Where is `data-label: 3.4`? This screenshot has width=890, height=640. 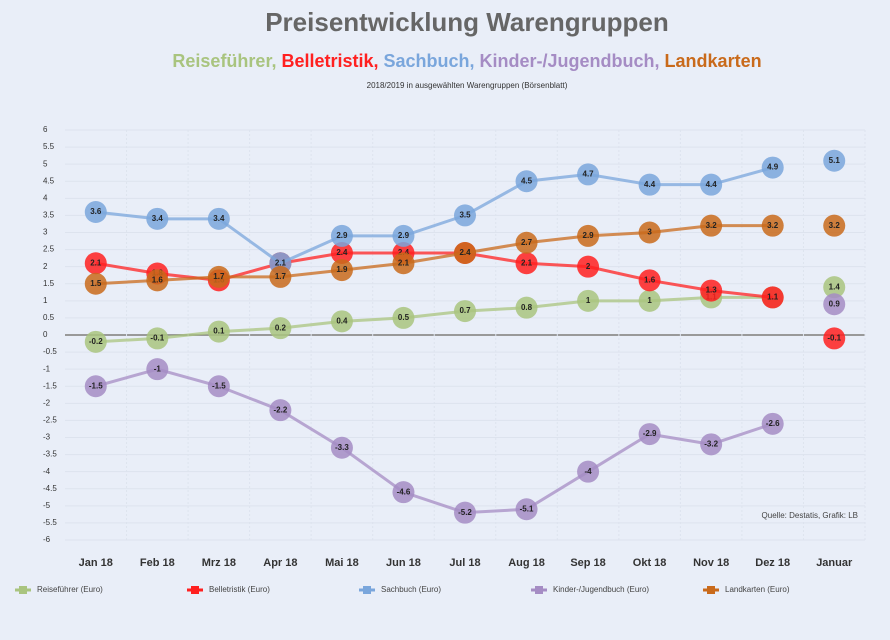
data-label: 3.4 is located at coordinates (158, 218).